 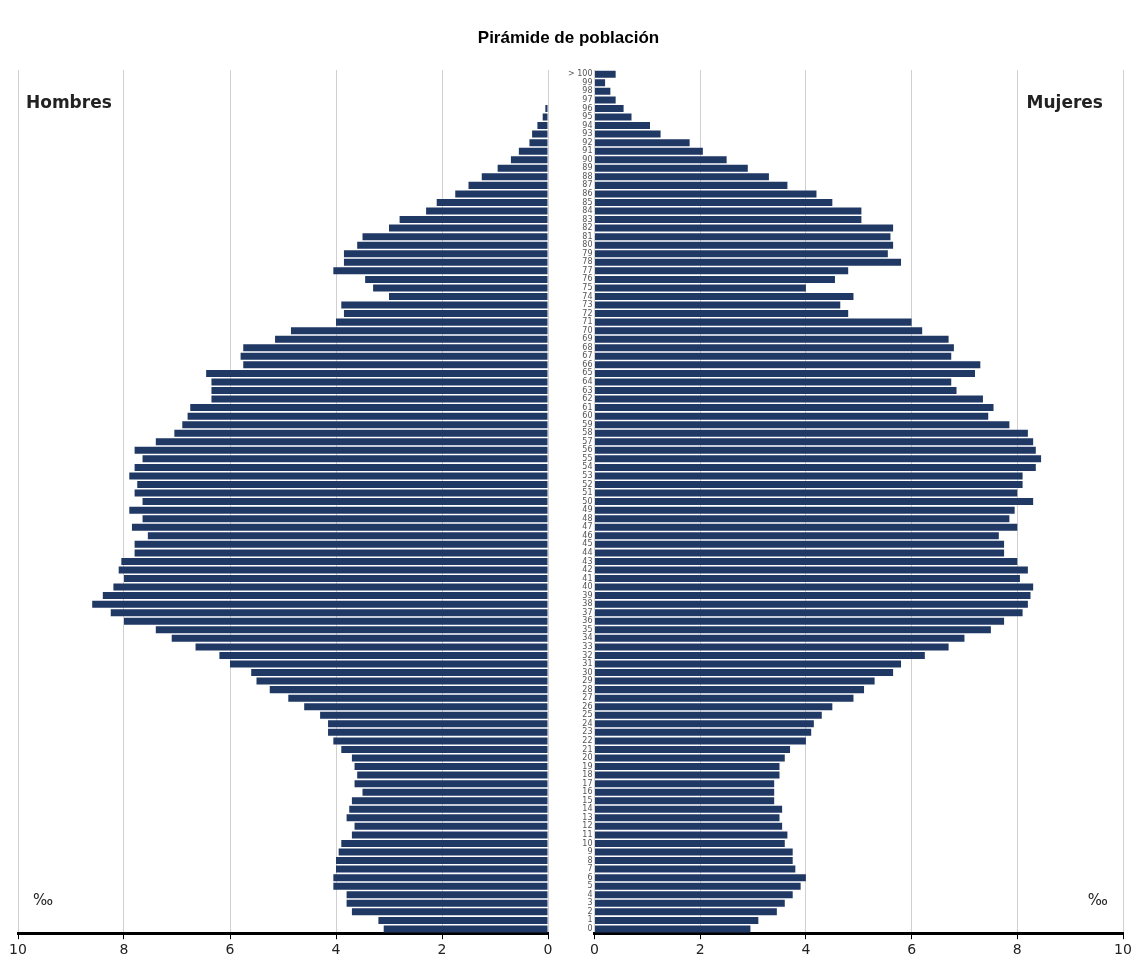 What do you see at coordinates (590, 903) in the screenshot?
I see `y-tick-label: 3` at bounding box center [590, 903].